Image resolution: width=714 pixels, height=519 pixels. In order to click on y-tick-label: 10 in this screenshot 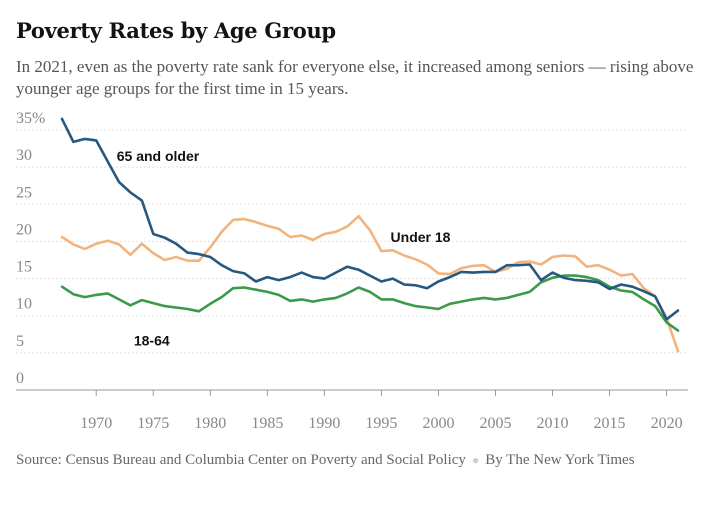, I will do `click(24, 304)`.